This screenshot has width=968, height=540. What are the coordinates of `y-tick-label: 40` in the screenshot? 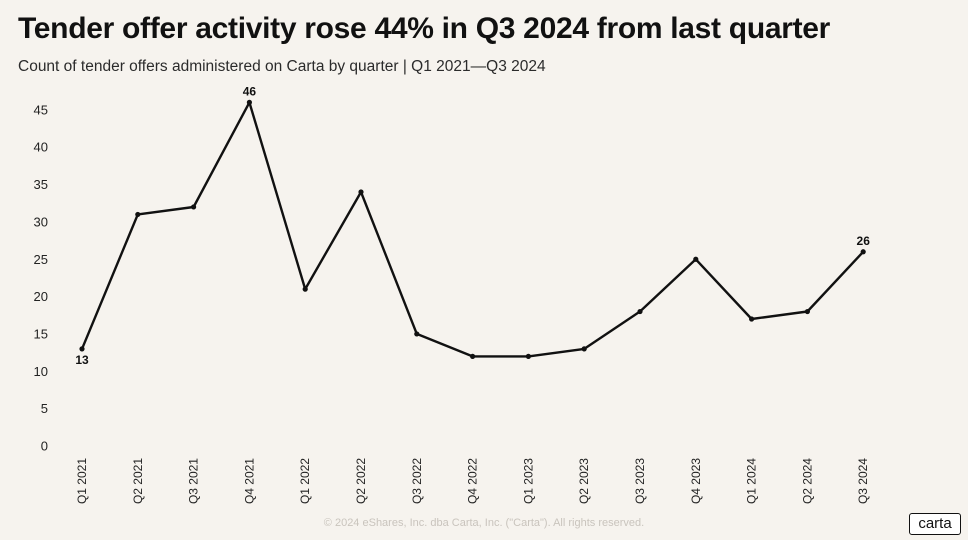 It's located at (41, 147).